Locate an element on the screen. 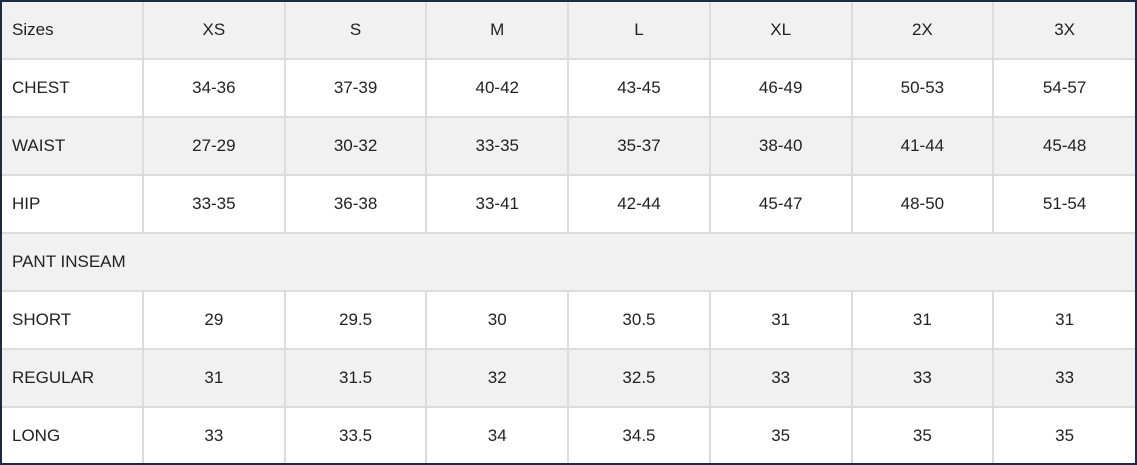 This screenshot has width=1137, height=465. row-label: REGULAR is located at coordinates (73, 378).